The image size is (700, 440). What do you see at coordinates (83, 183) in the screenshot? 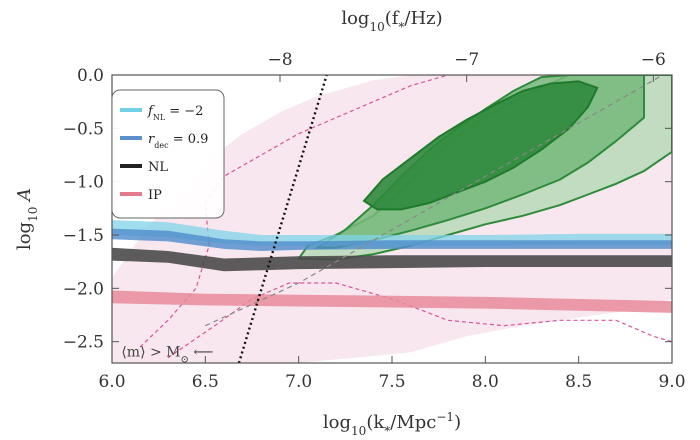
I see `y-tick-label-2: −1.0` at bounding box center [83, 183].